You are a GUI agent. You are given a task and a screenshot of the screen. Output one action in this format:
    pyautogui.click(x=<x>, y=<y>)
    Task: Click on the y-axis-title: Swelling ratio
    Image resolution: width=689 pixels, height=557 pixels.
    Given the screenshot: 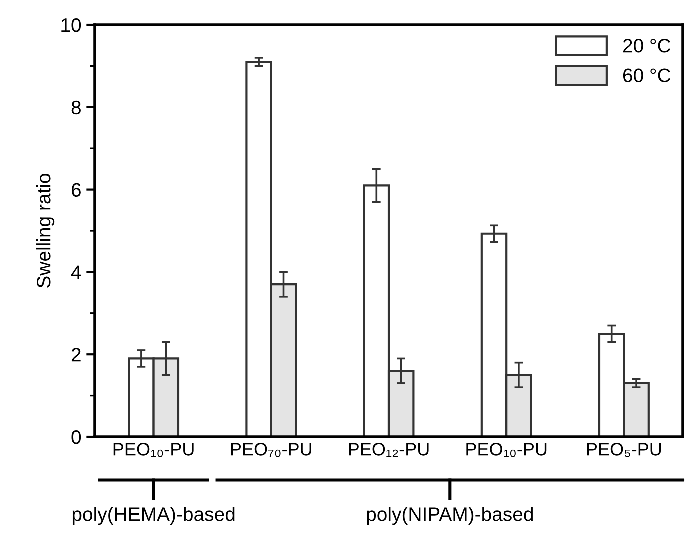 What is the action you would take?
    pyautogui.click(x=45, y=231)
    